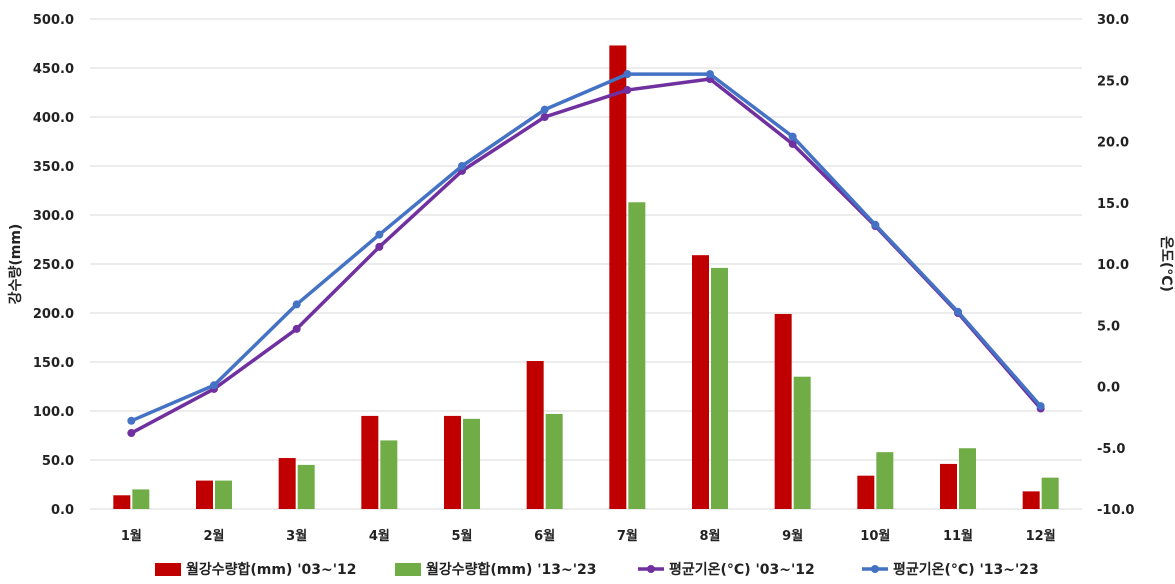  What do you see at coordinates (1115, 510) in the screenshot?
I see `y2-tick-label: -10.0` at bounding box center [1115, 510].